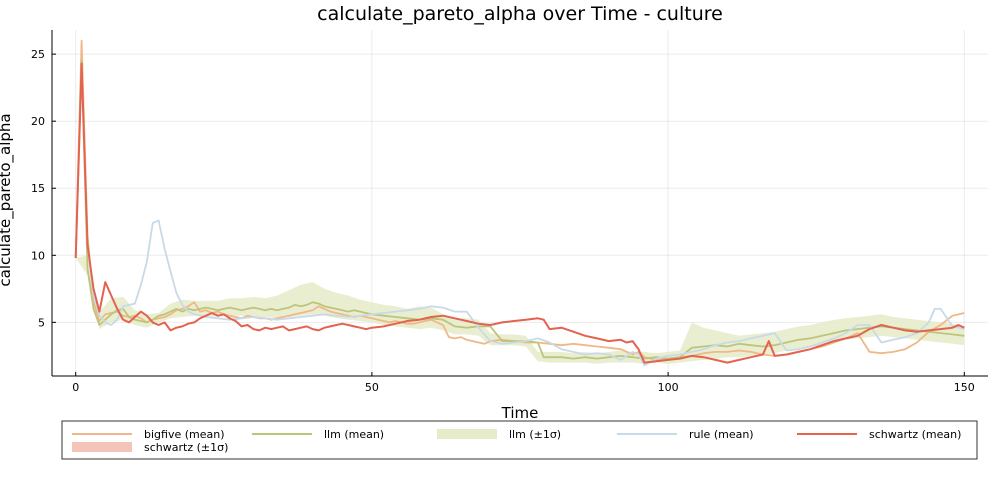 The image size is (1000, 500). I want to click on y-tick-label-3: 20, so click(38, 121).